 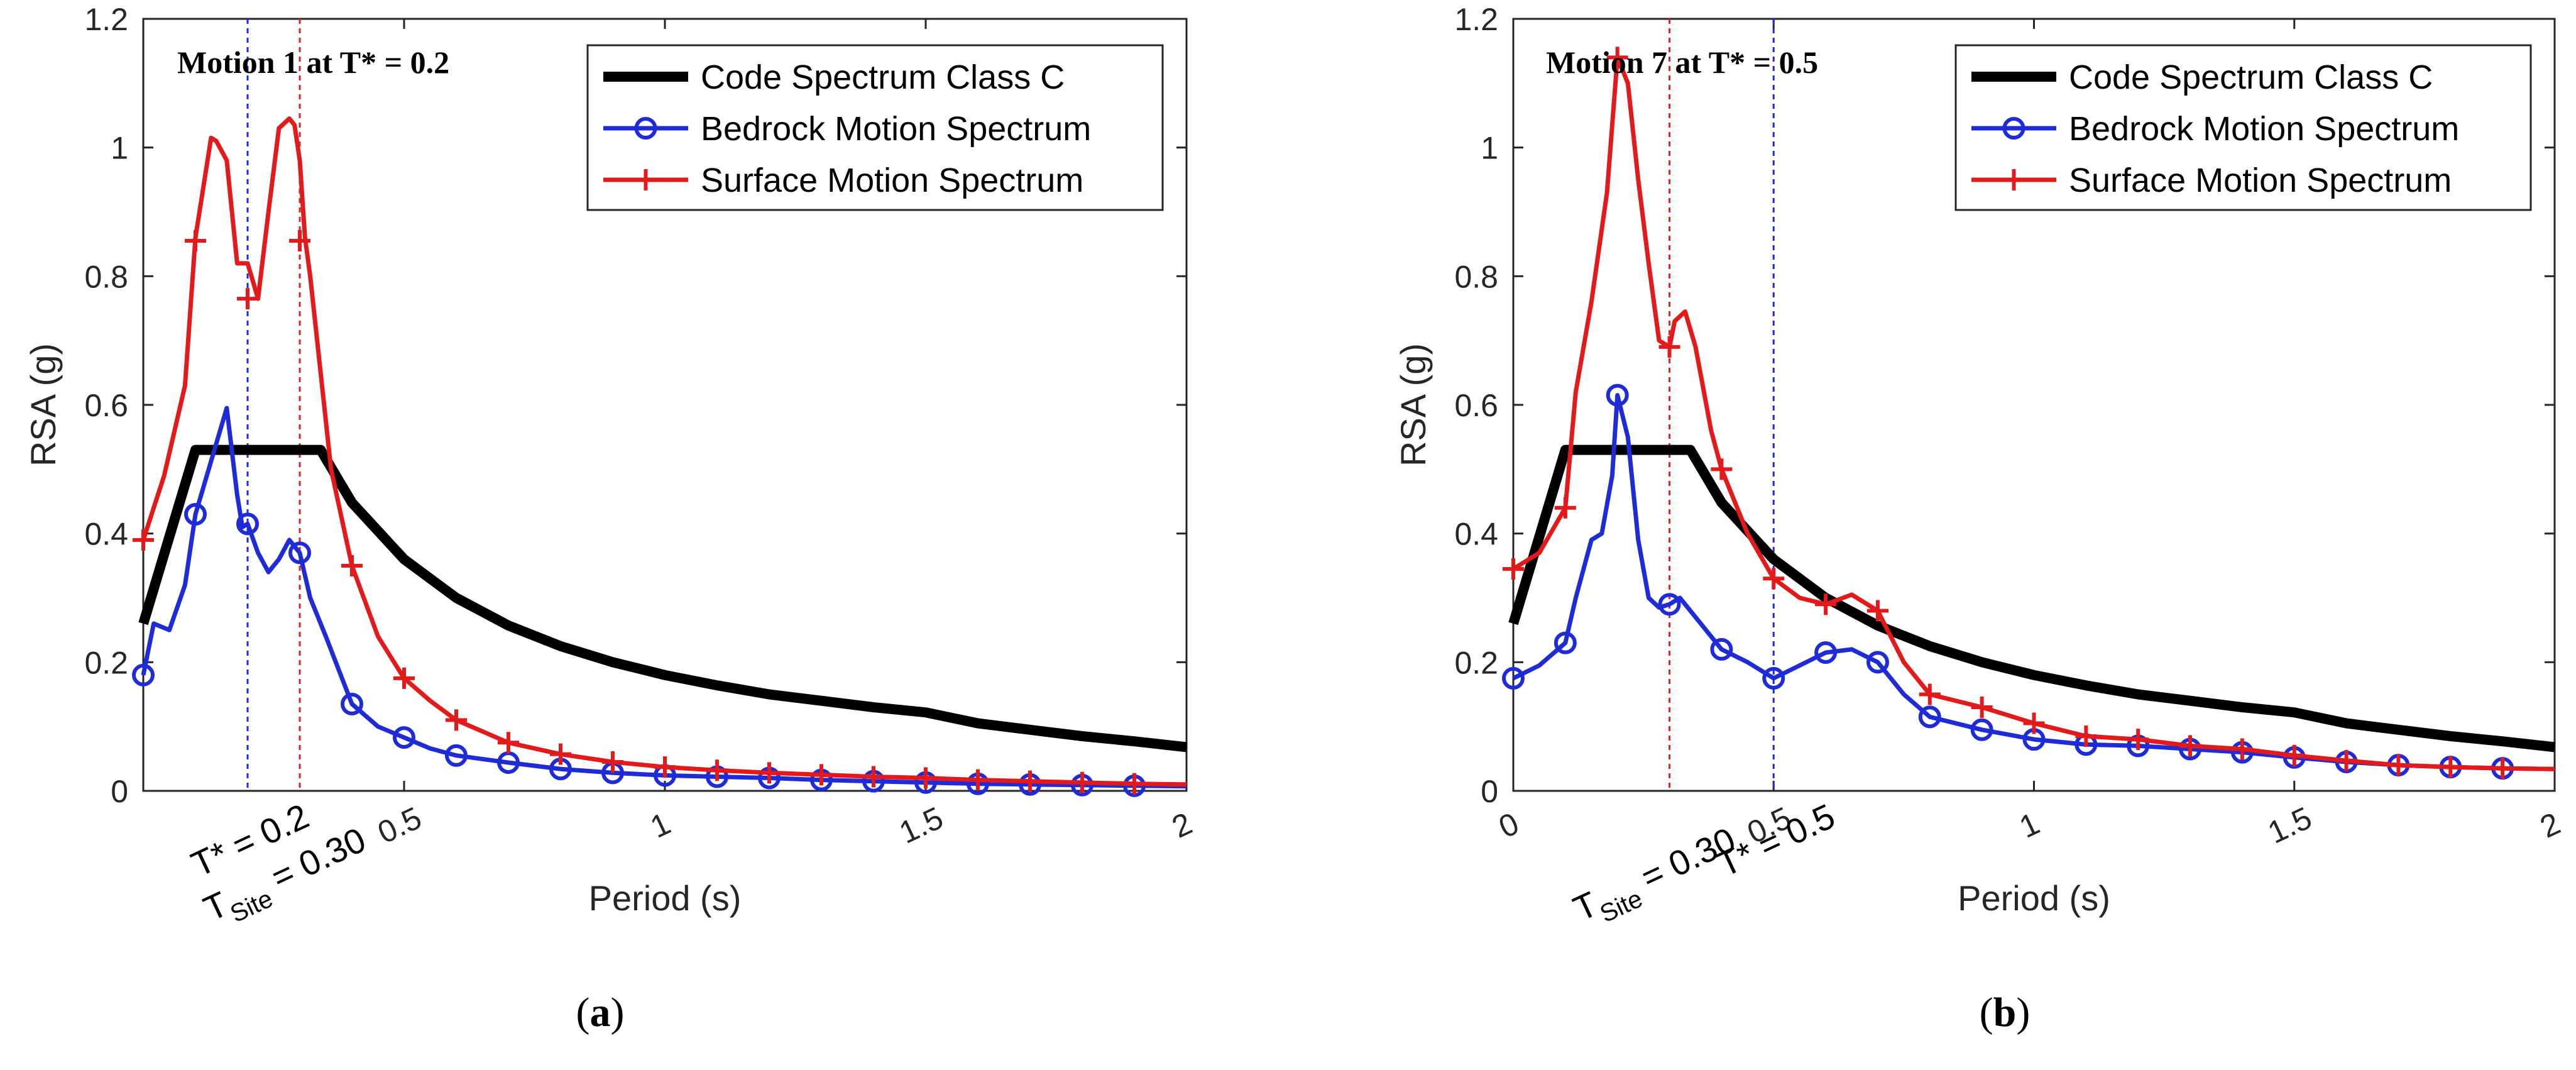 What do you see at coordinates (313, 62) in the screenshot?
I see `panel-title: Motion 1 at T* = 0.2` at bounding box center [313, 62].